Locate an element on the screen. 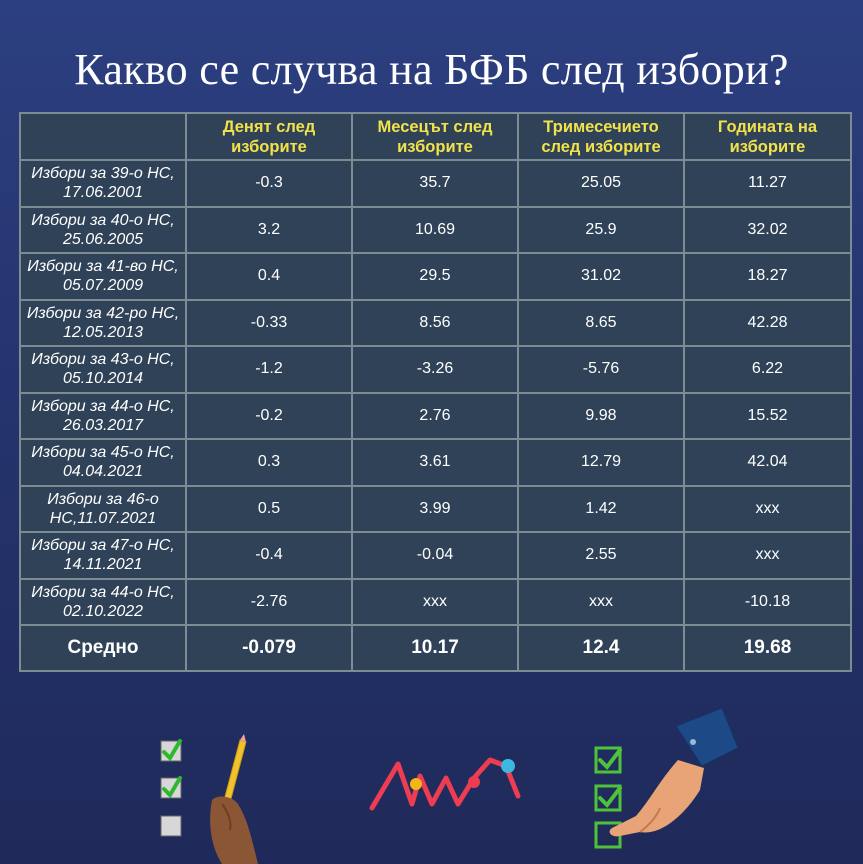 This screenshot has height=864, width=863. cell-election-year: 15.52 is located at coordinates (767, 415).